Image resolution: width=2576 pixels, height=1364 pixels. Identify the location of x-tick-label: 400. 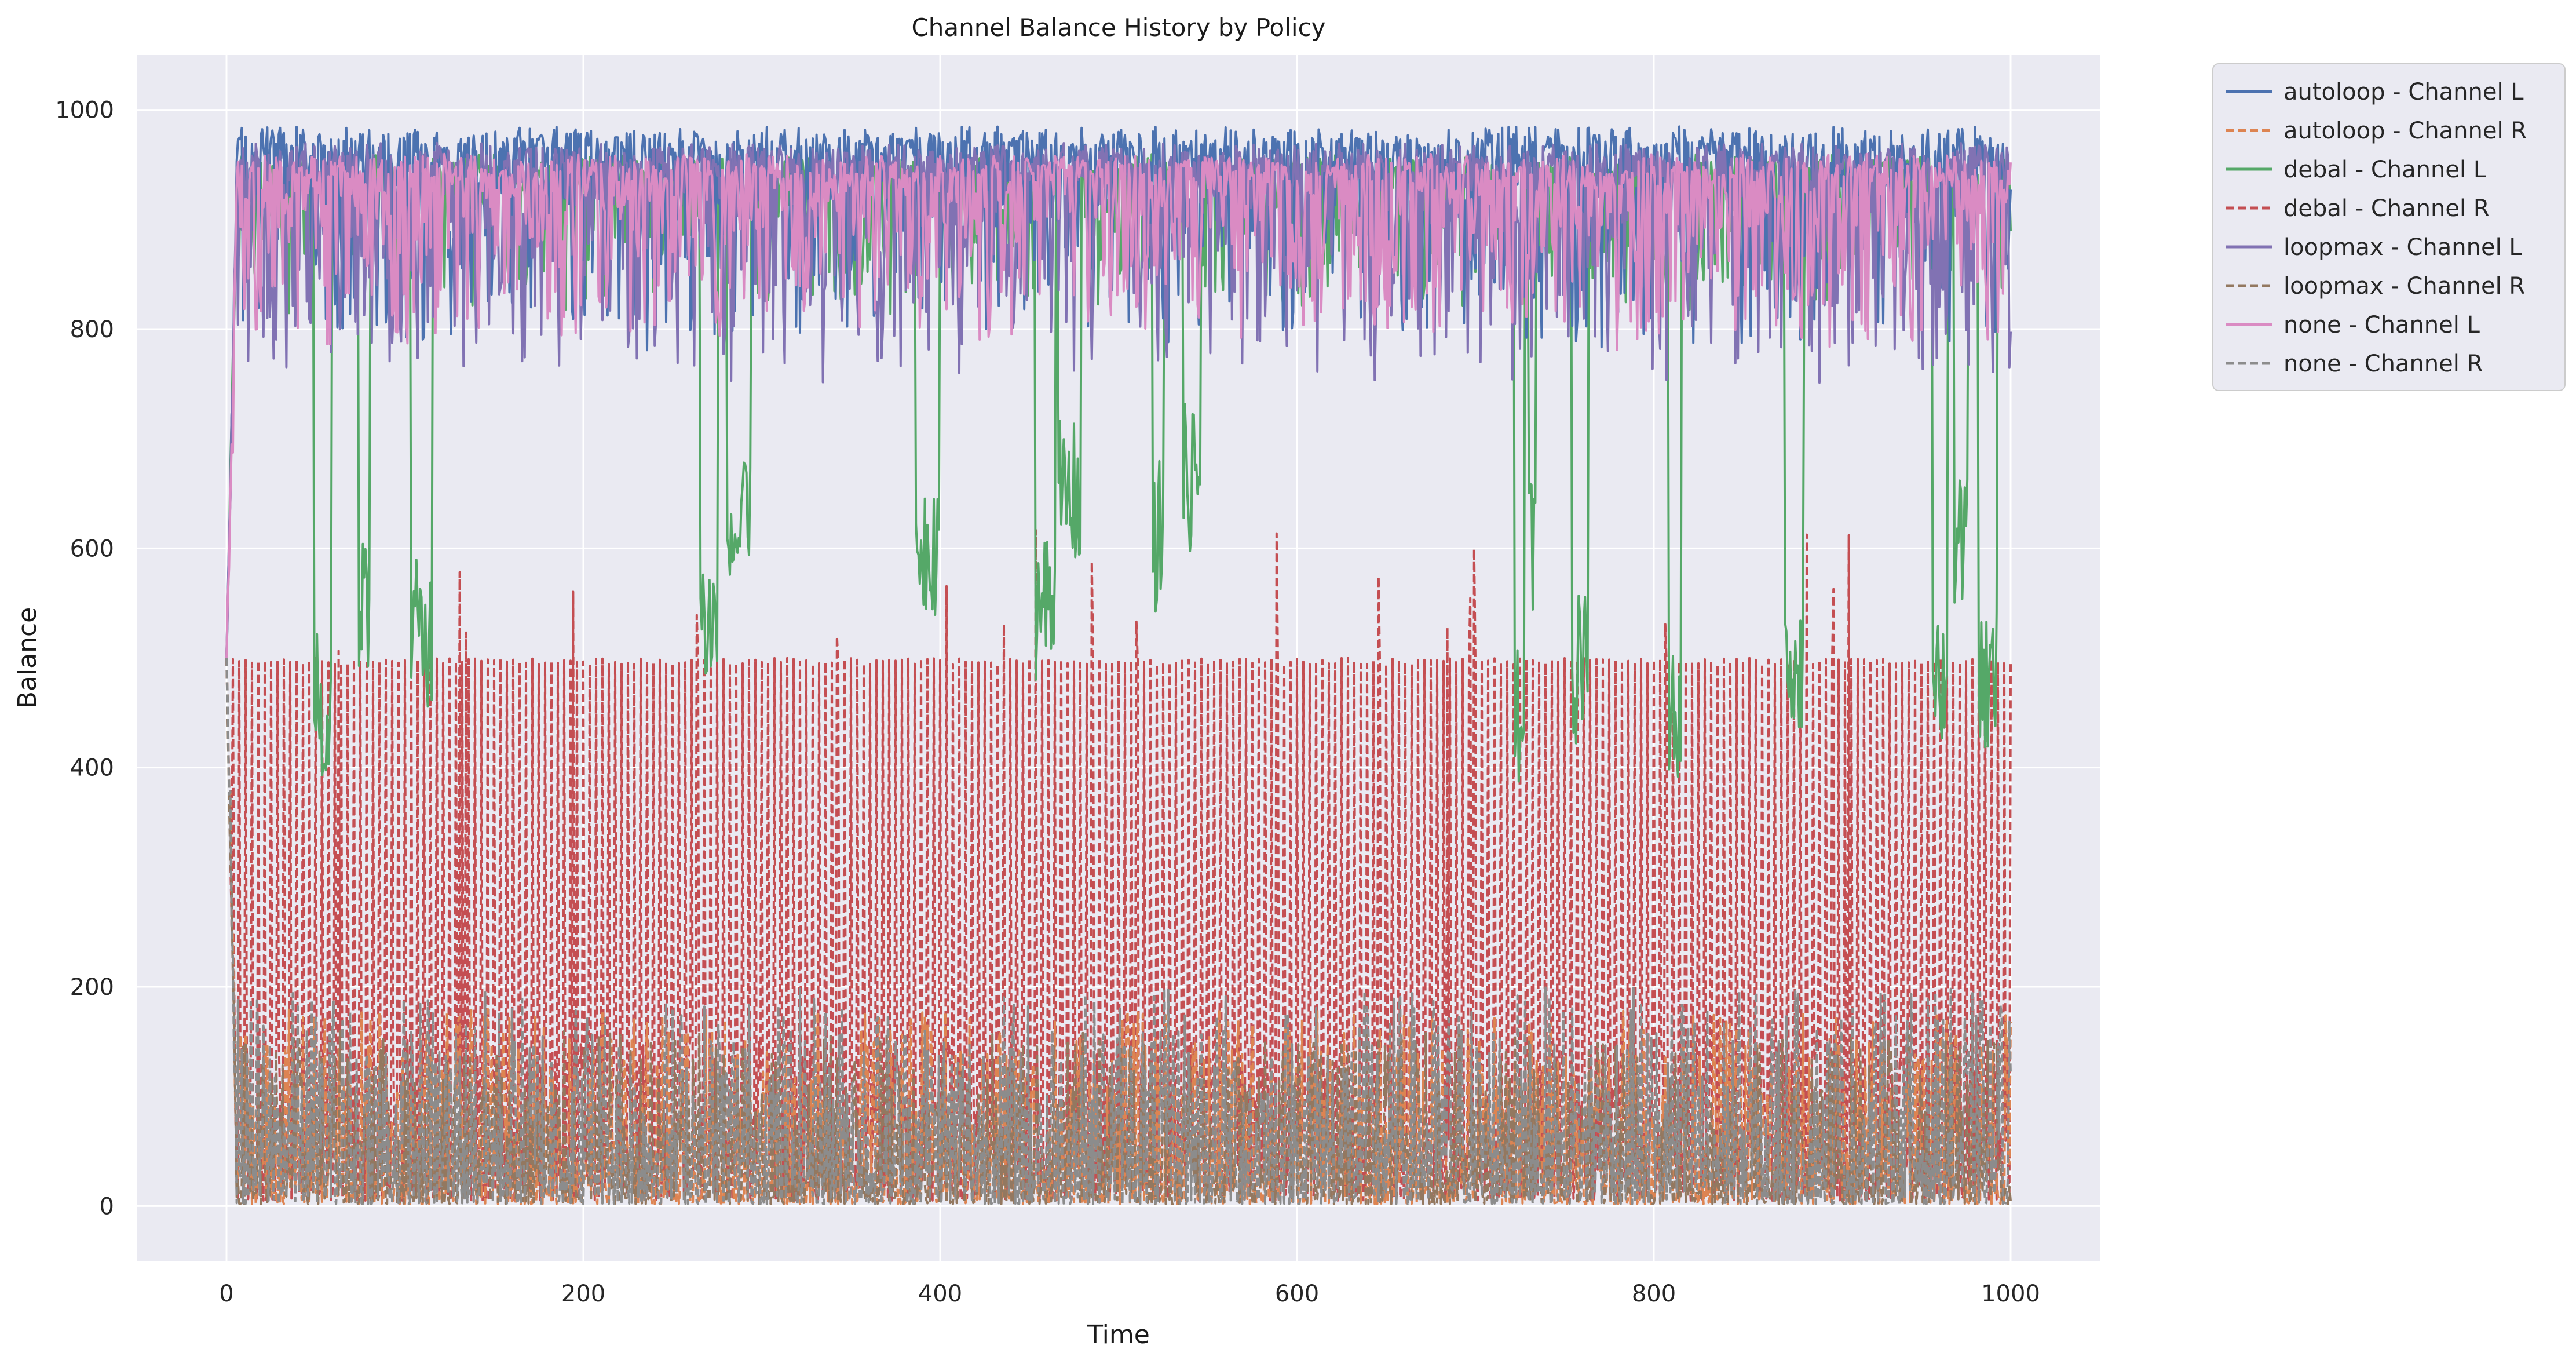
(940, 1294).